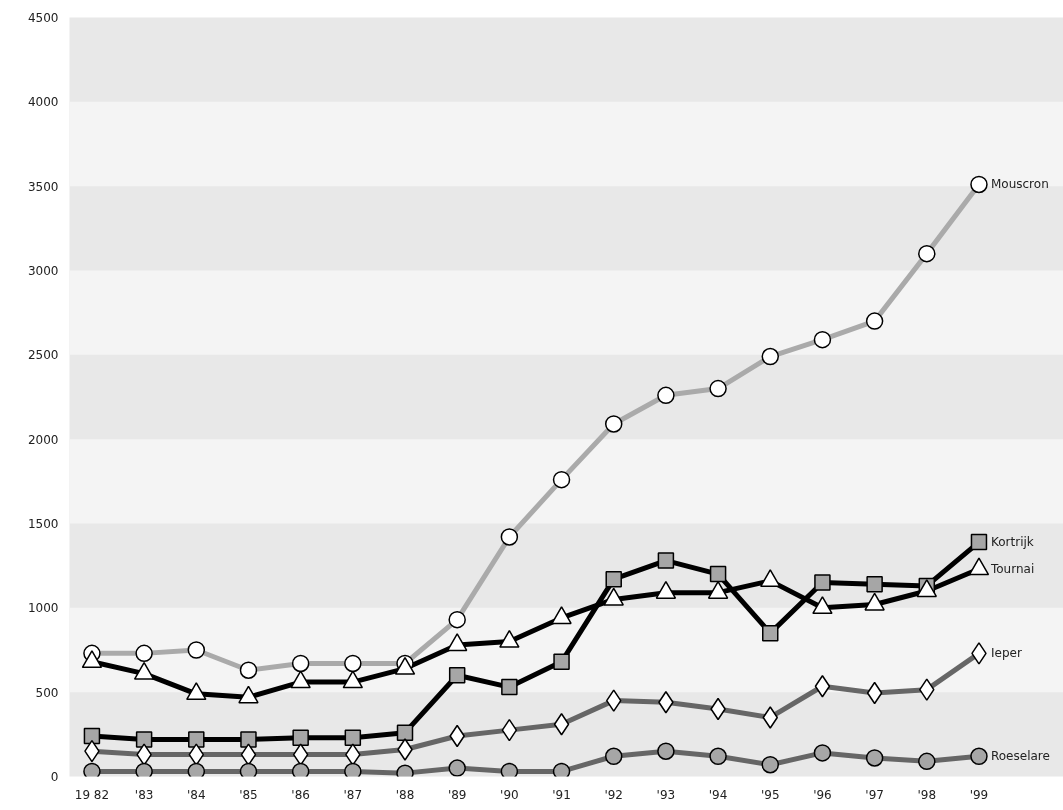 This screenshot has width=1063, height=810. What do you see at coordinates (43, 271) in the screenshot?
I see `y-tick-label: 3000` at bounding box center [43, 271].